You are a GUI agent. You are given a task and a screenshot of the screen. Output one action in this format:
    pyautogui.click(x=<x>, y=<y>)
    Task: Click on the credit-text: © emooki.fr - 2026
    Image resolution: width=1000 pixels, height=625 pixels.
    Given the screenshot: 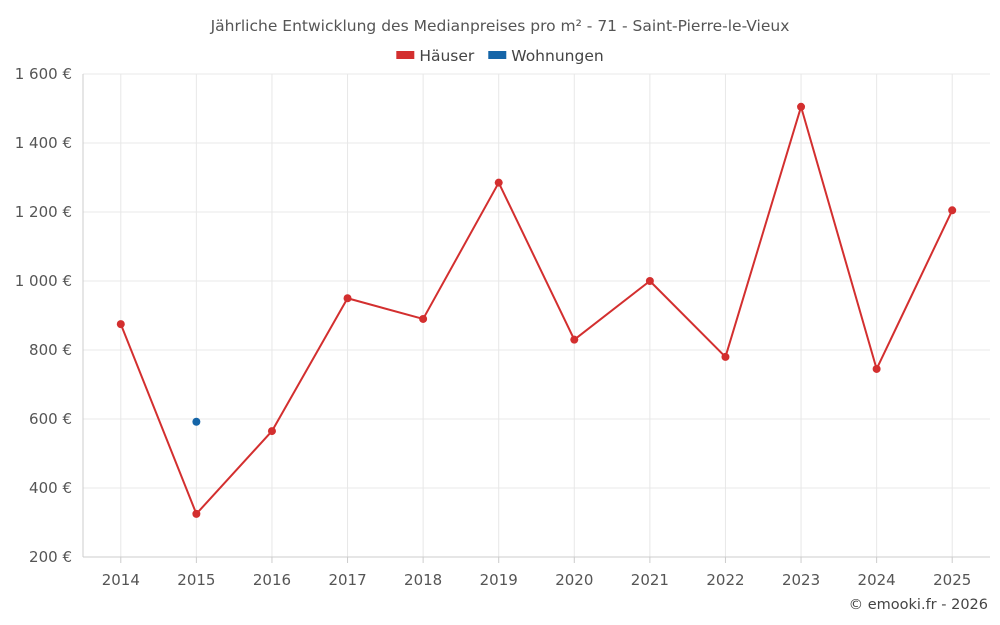 What is the action you would take?
    pyautogui.click(x=918, y=605)
    